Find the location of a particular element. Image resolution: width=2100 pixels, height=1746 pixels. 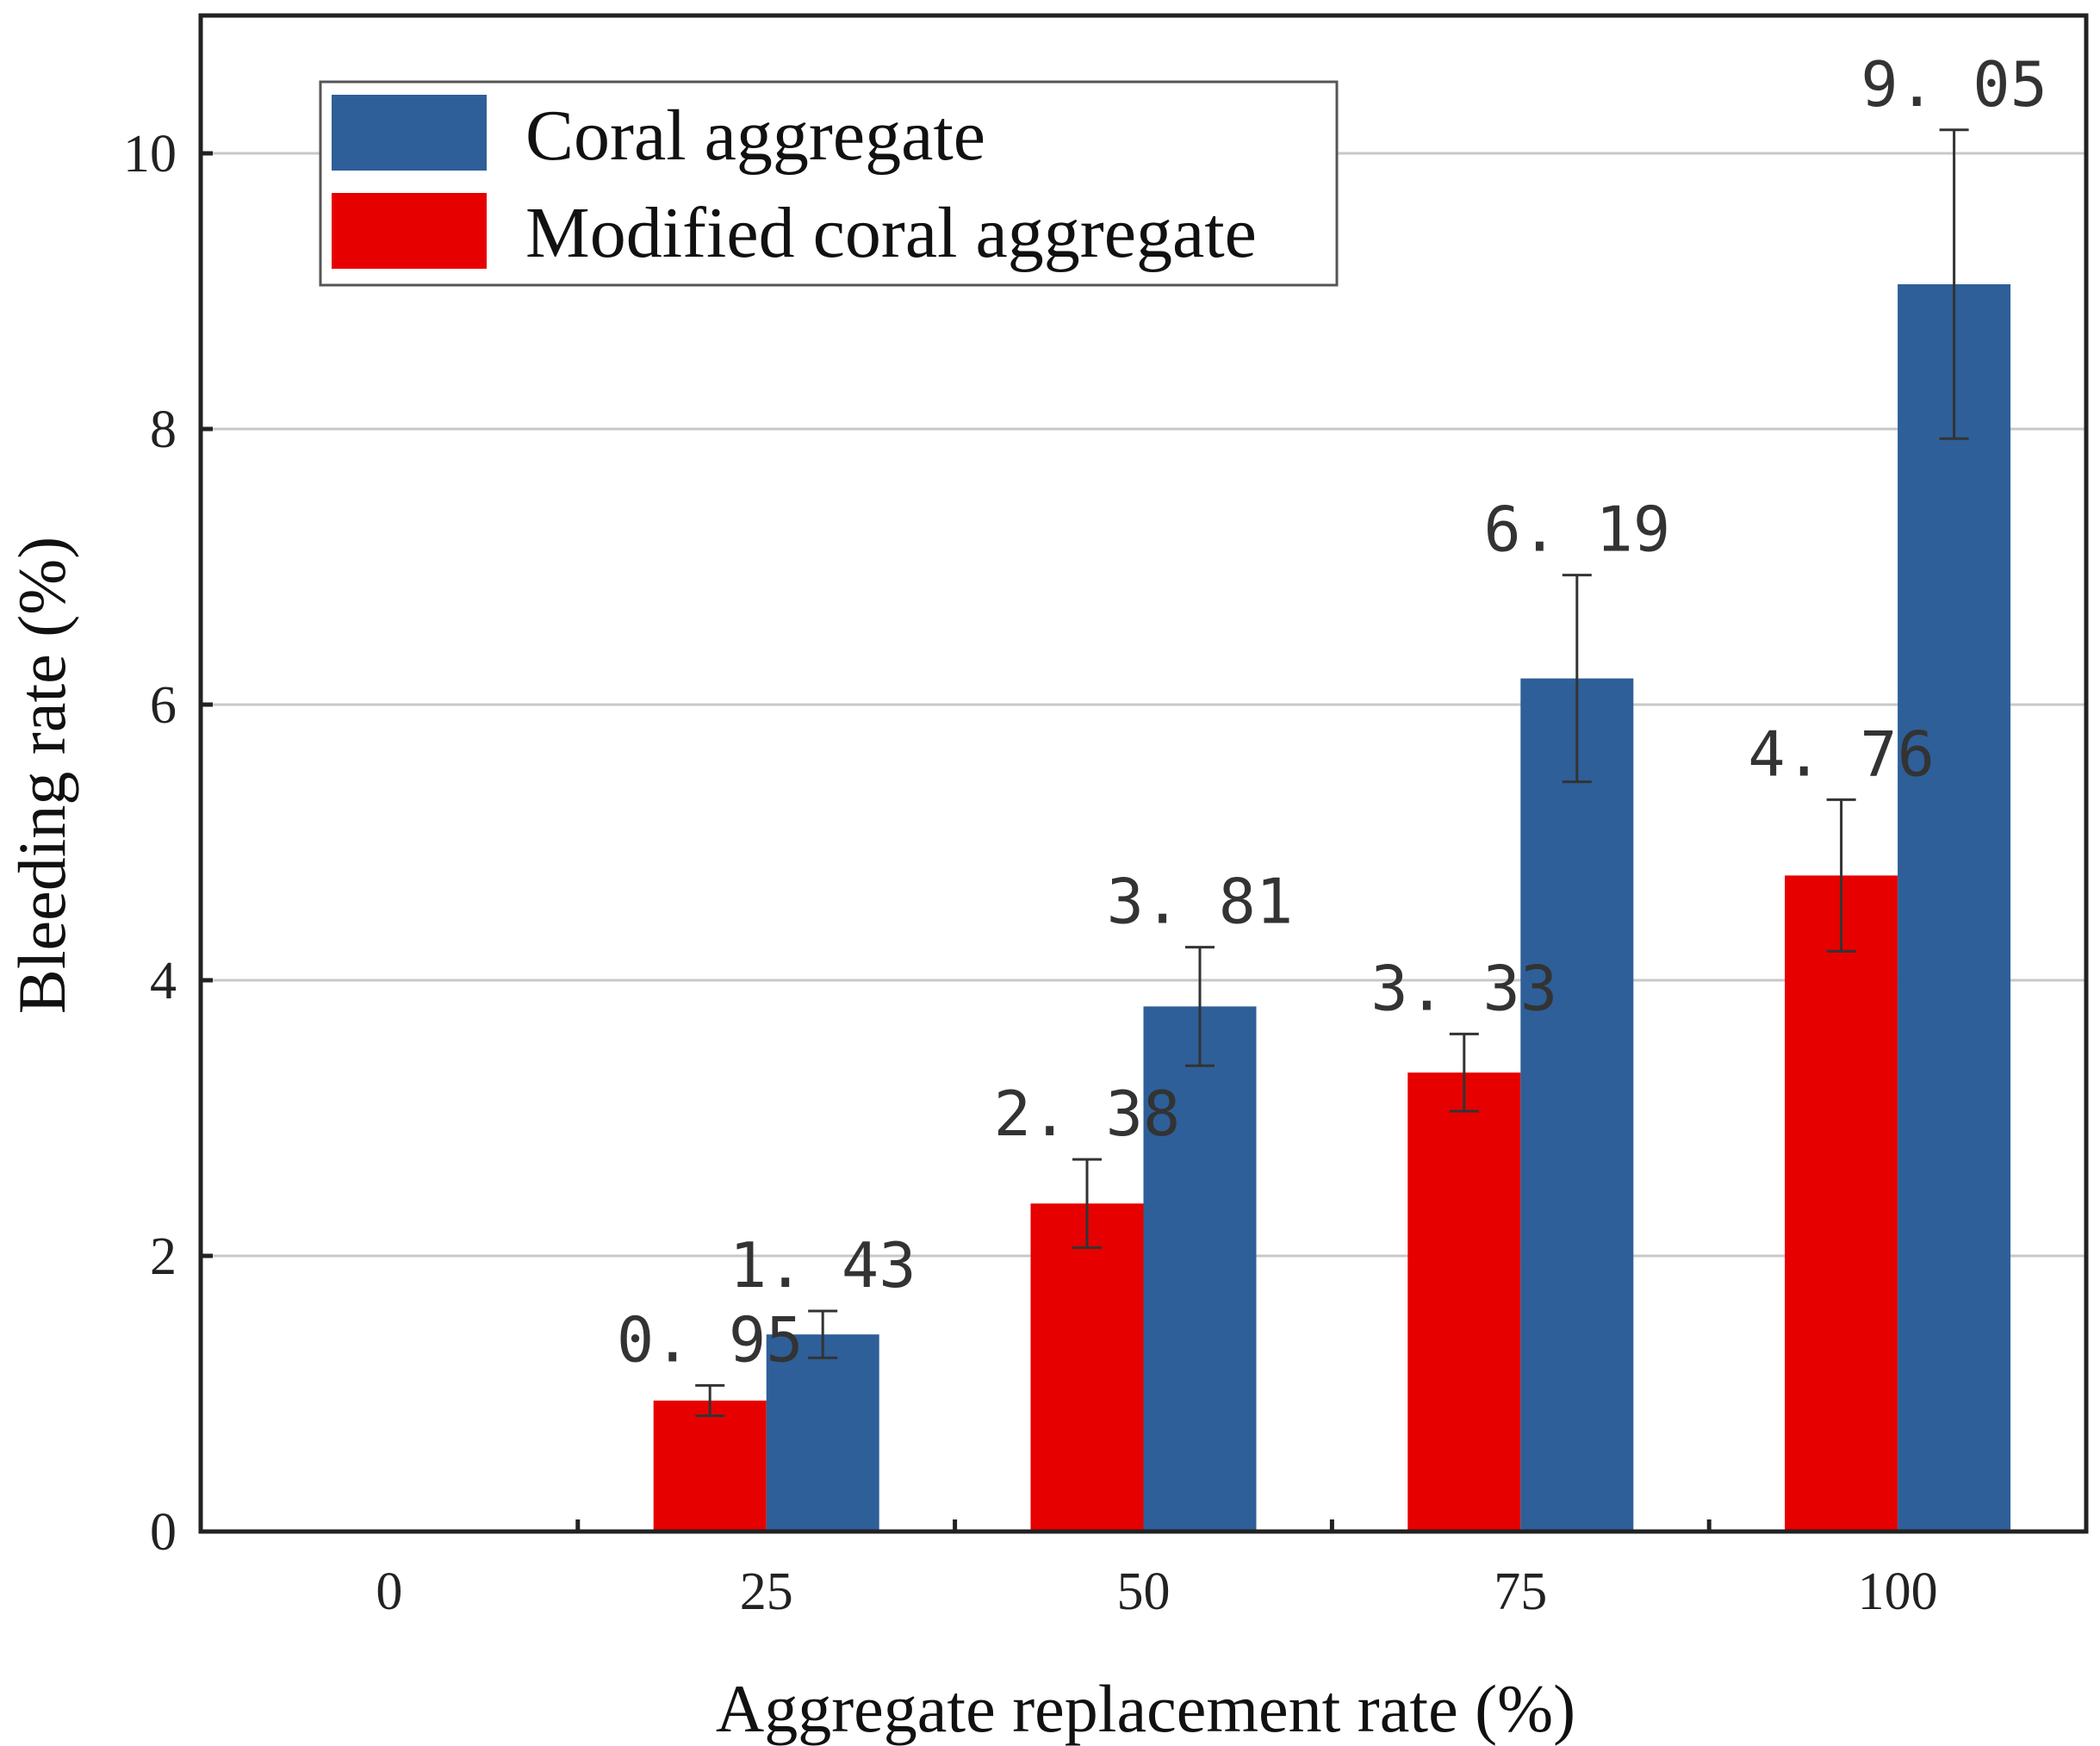

y-tick-label: 0 is located at coordinates (163, 1533).